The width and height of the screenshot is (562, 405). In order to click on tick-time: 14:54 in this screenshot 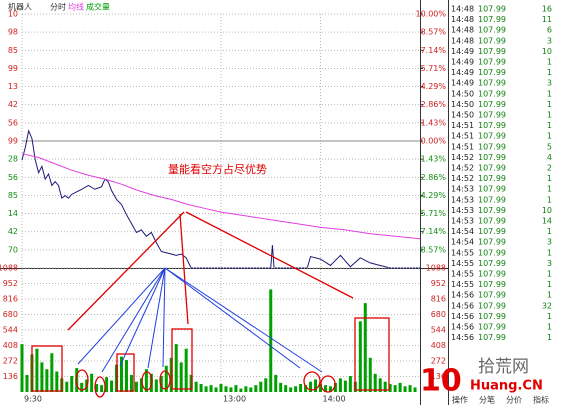, I will do `click(462, 242)`.